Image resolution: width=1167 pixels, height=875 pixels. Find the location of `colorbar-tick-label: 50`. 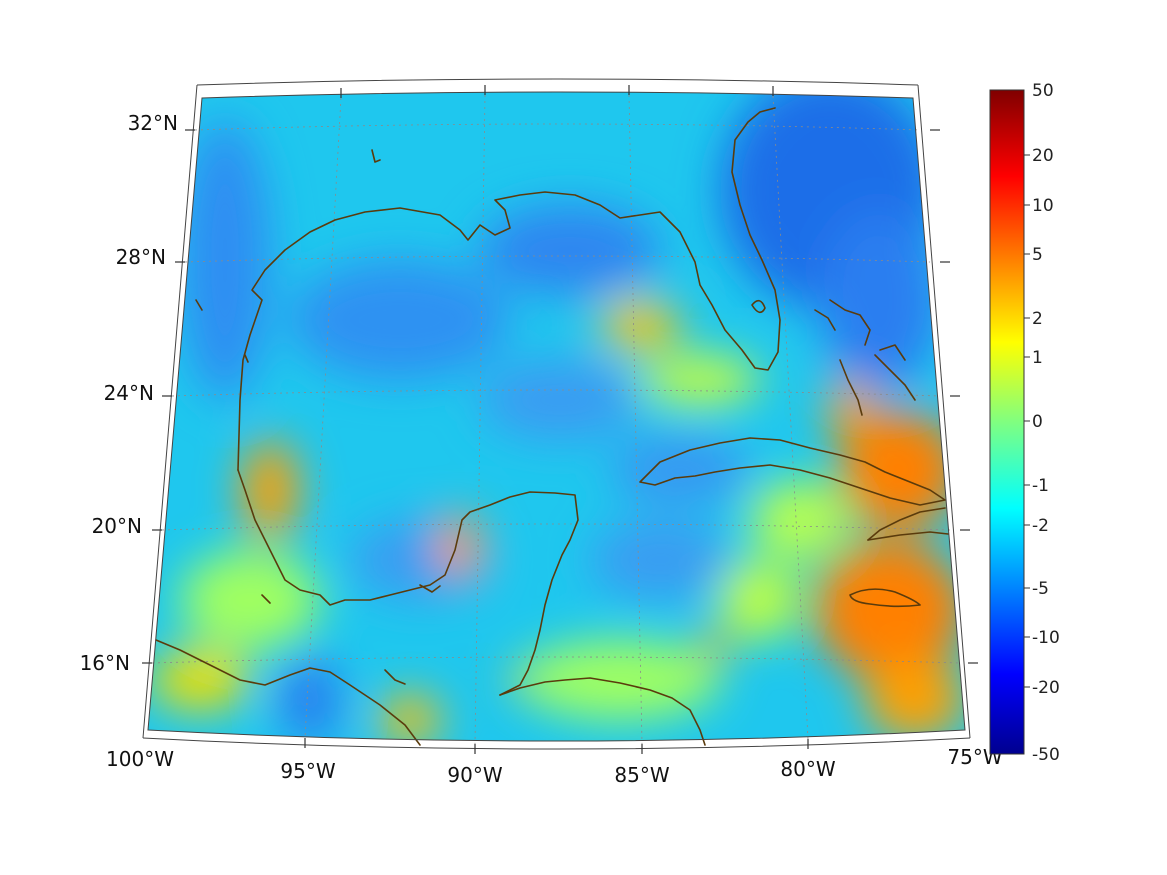

colorbar-tick-label: 50 is located at coordinates (1043, 91).